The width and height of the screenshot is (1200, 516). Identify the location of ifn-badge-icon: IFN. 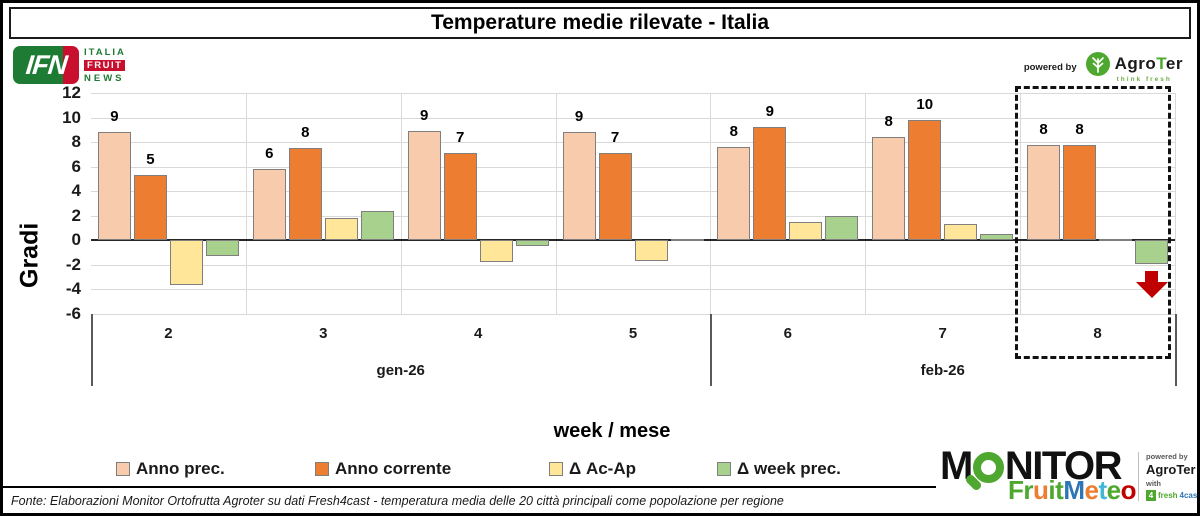
(46, 65).